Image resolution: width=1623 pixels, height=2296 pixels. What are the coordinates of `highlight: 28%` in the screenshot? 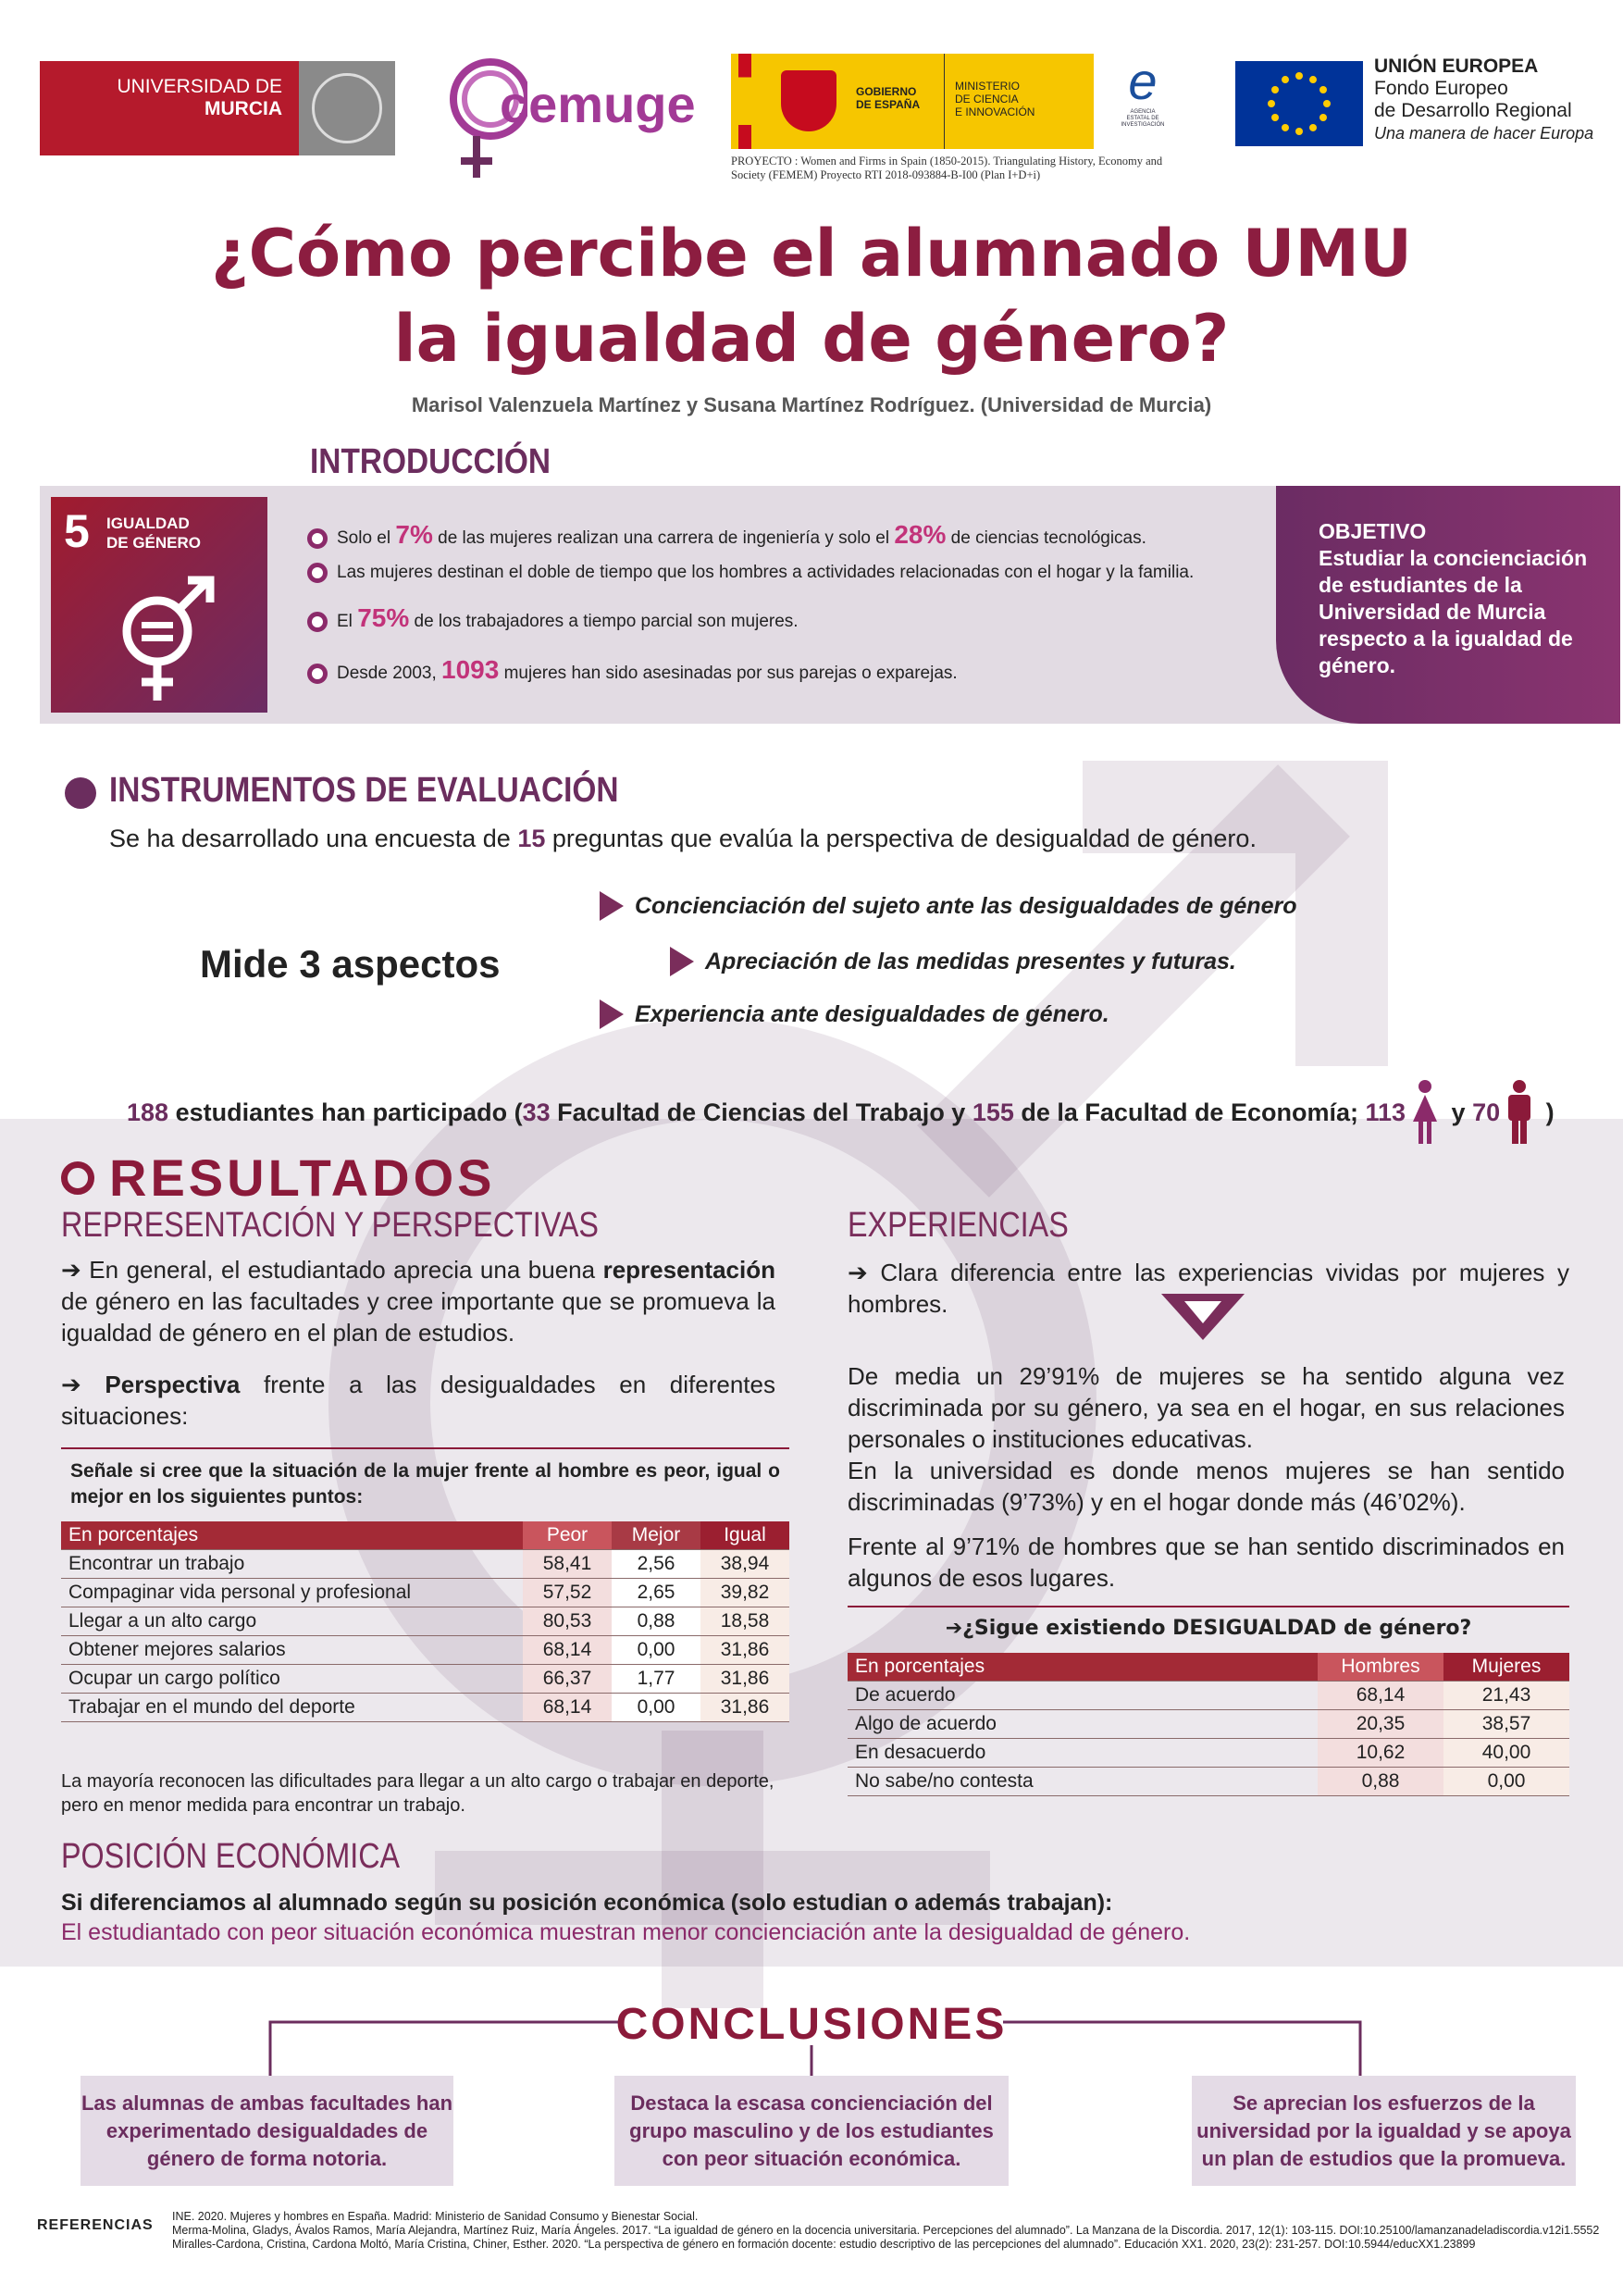 It's located at (920, 535).